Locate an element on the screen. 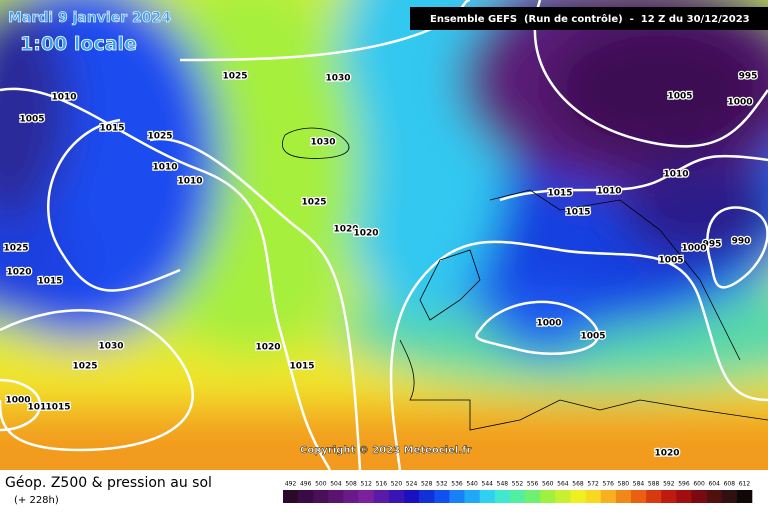 The image size is (768, 512). local-time: 1:00 locale is located at coordinates (78, 44).